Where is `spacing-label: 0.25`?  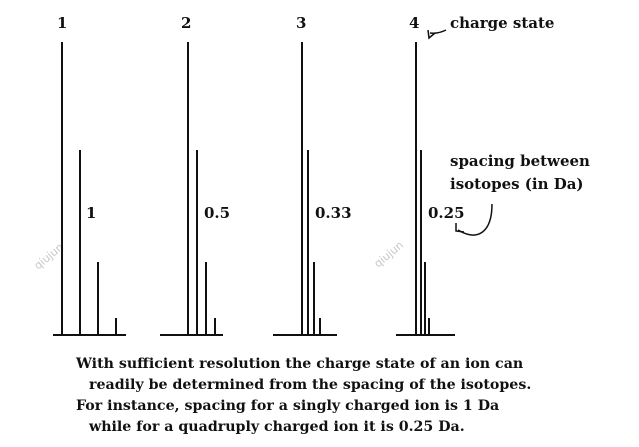
spacing-label: 0.25 is located at coordinates (446, 213).